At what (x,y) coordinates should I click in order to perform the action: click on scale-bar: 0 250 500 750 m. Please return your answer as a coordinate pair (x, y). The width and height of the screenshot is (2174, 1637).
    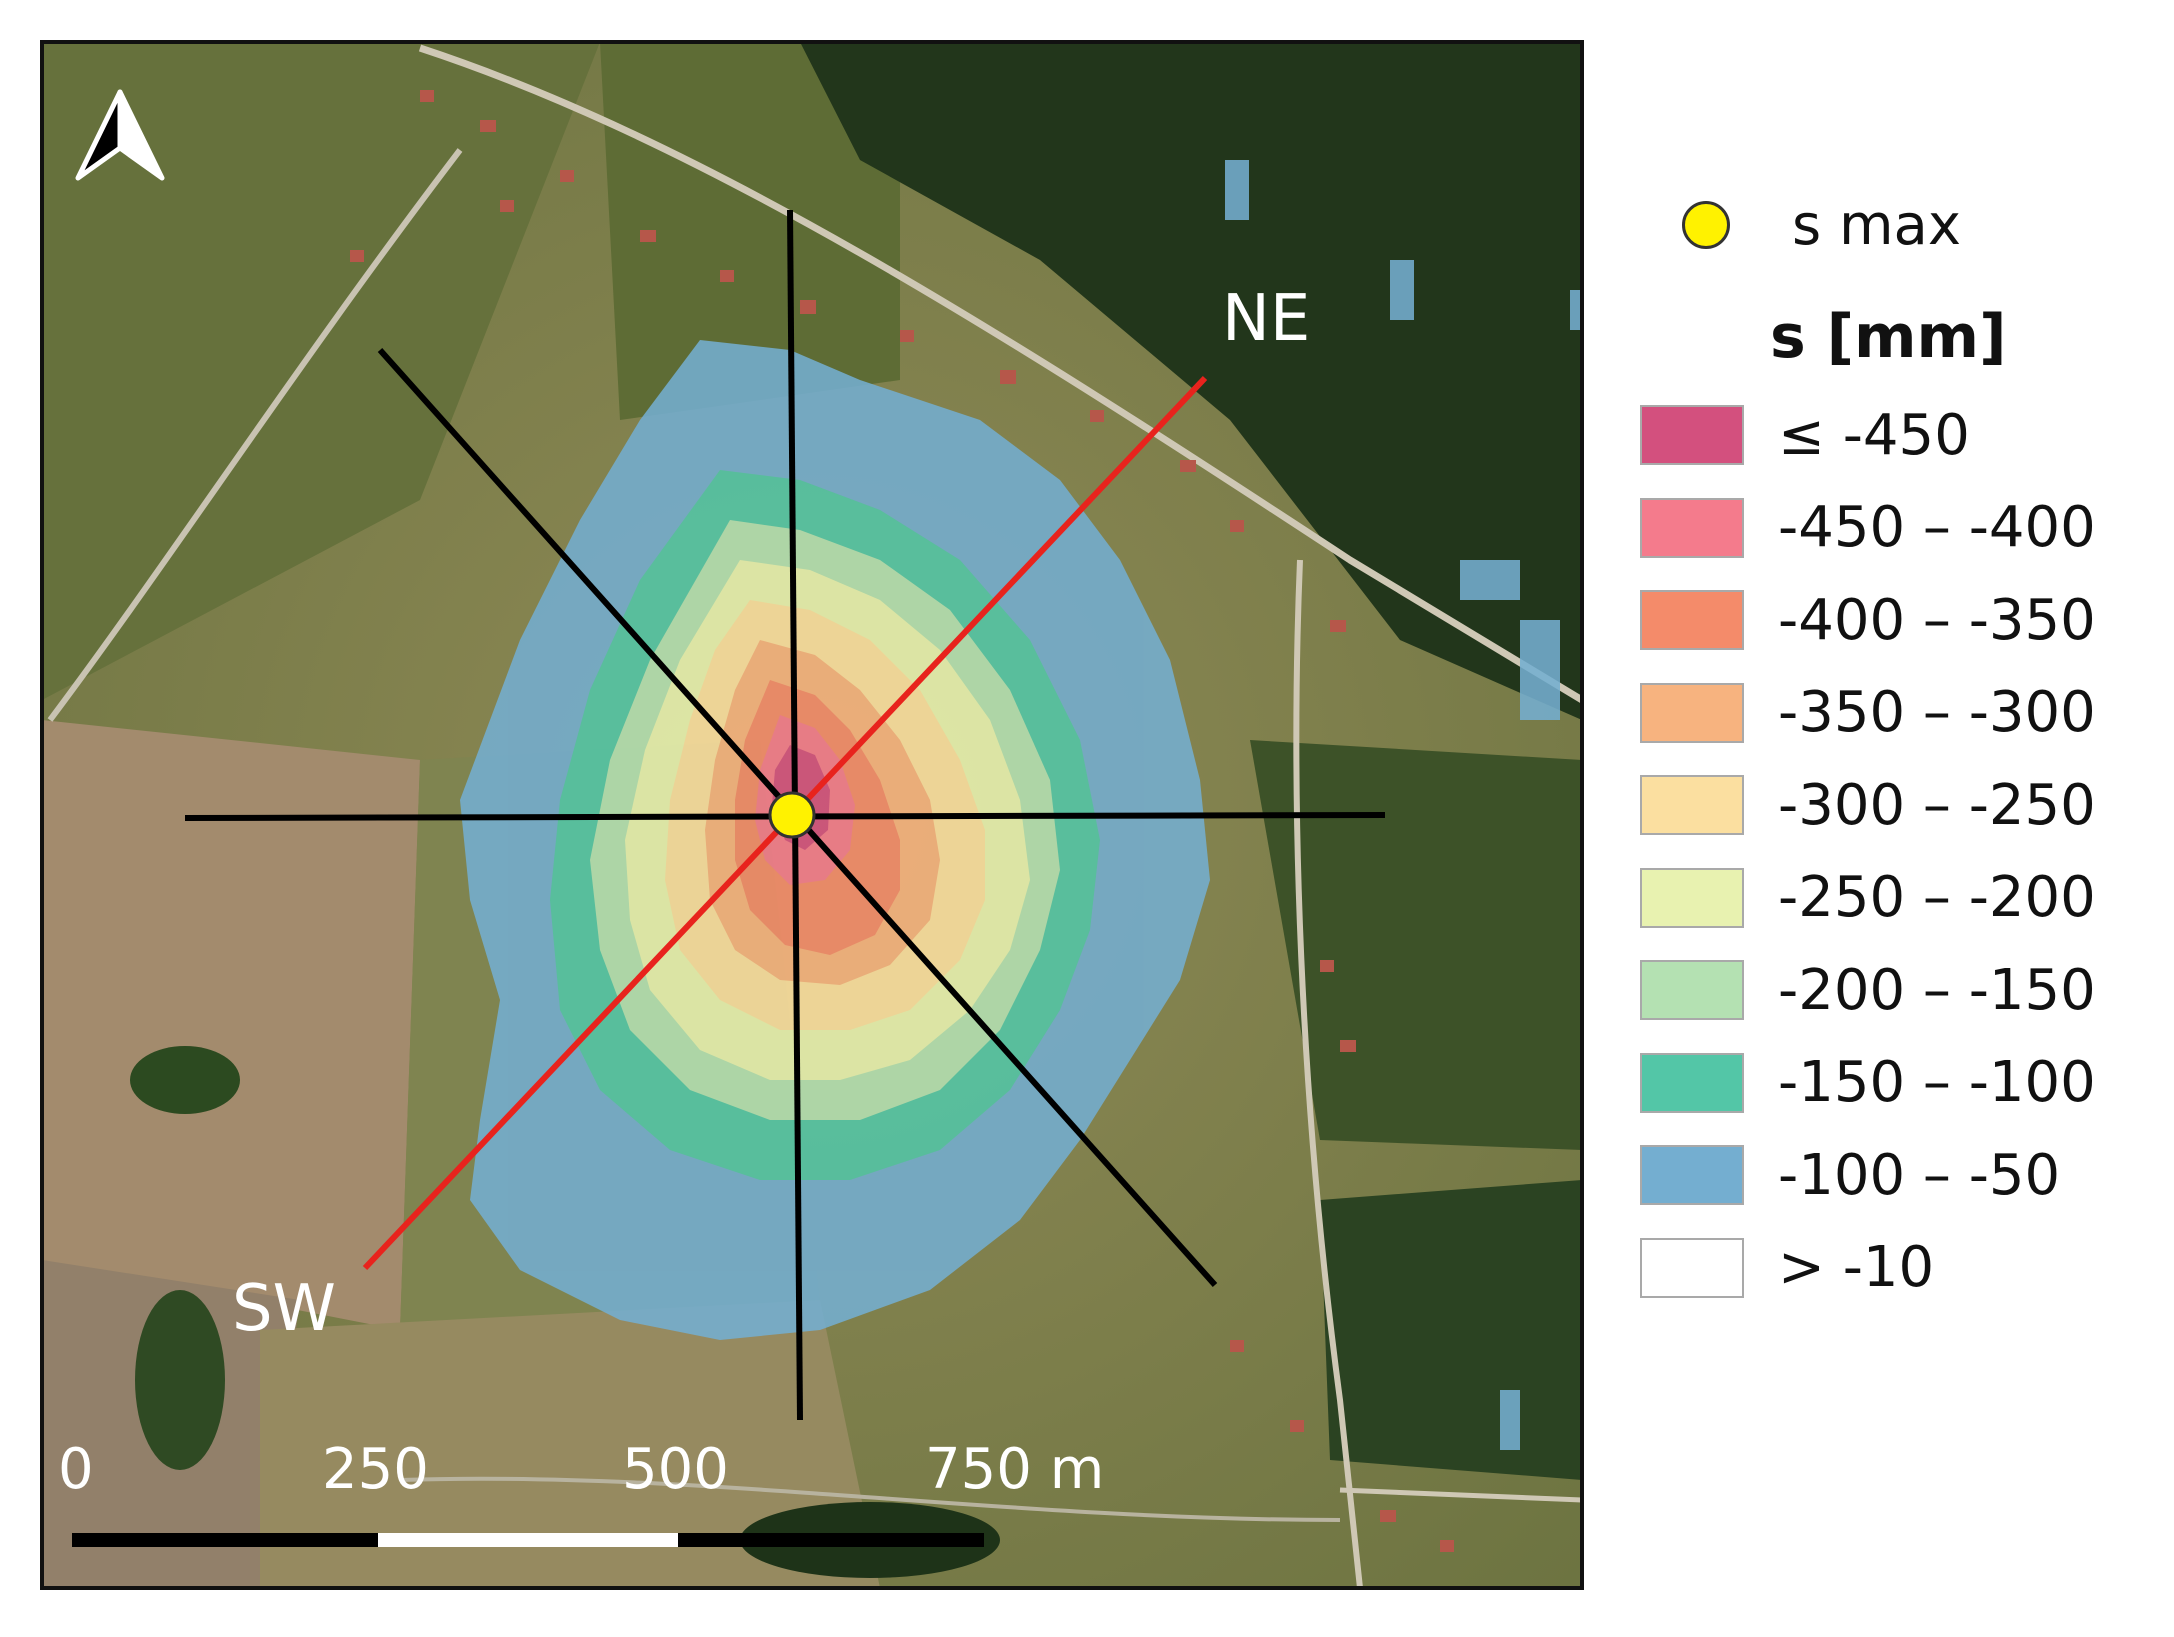
    Looking at the image, I should click on (581, 1492).